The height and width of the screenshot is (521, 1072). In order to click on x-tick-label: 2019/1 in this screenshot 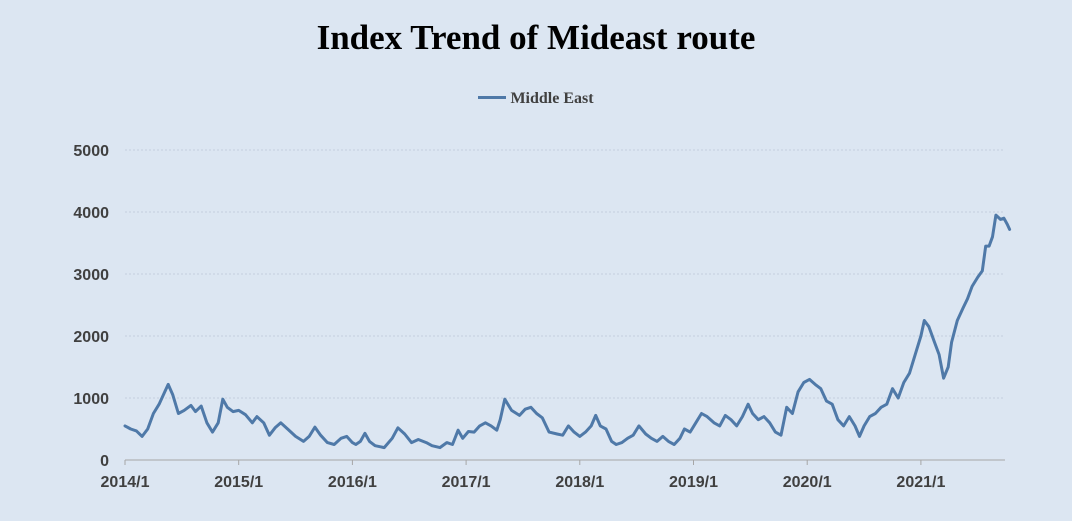, I will do `click(693, 482)`.